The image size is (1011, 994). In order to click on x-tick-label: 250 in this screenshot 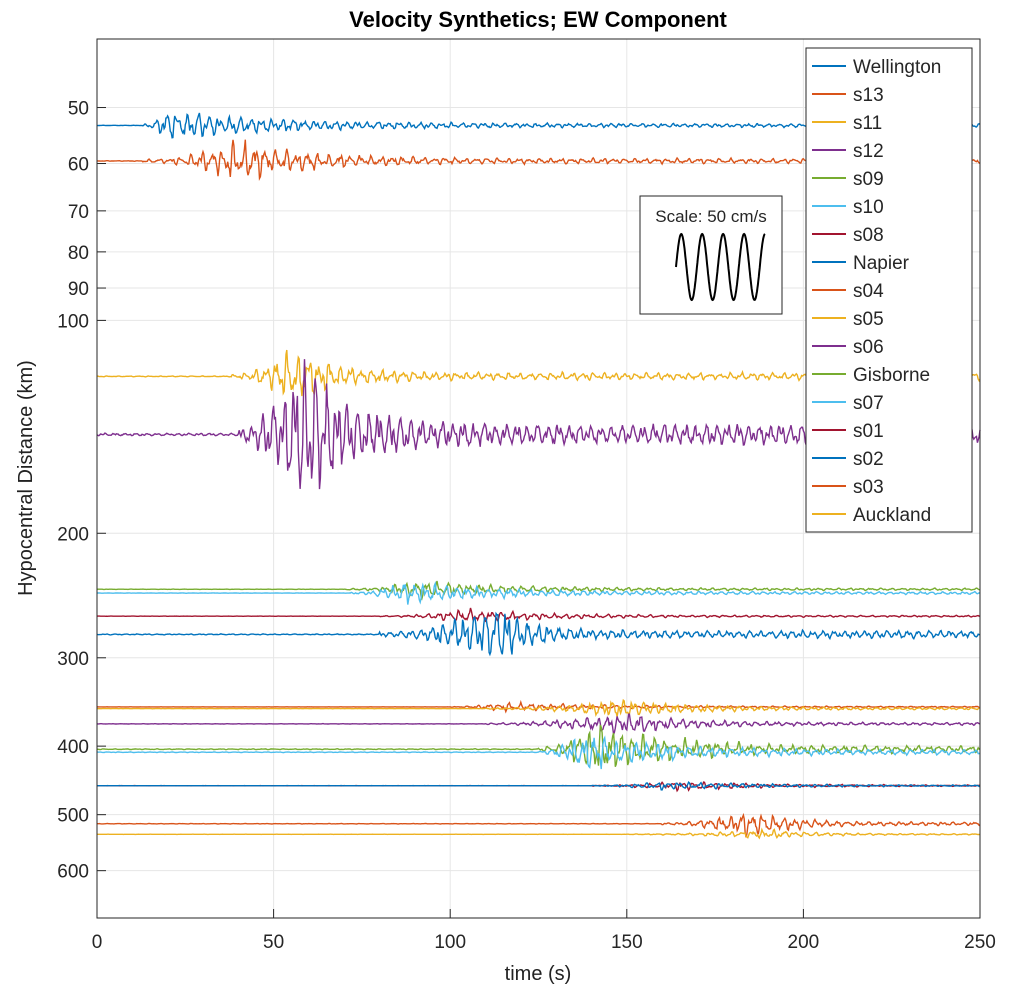, I will do `click(980, 942)`.